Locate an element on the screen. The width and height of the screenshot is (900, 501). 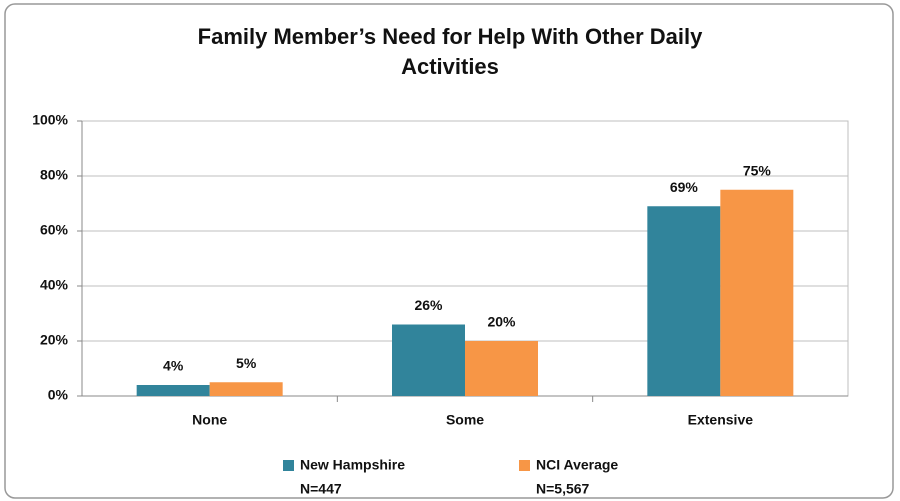
data-label: 69% is located at coordinates (684, 187).